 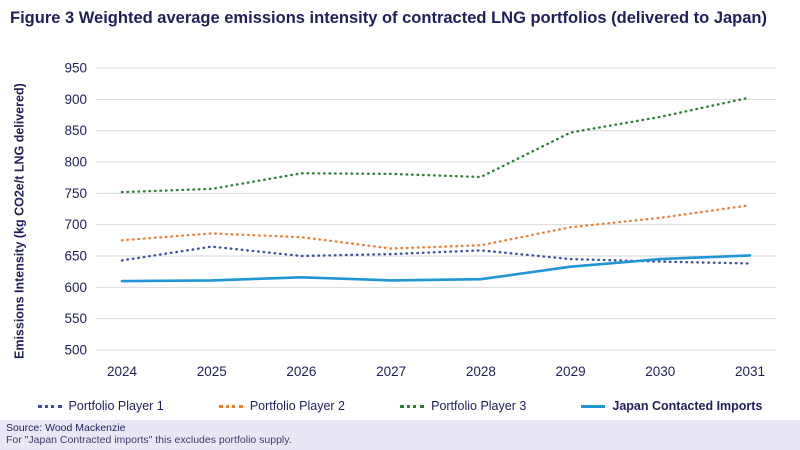 I want to click on player3-line-swatch, so click(x=412, y=406).